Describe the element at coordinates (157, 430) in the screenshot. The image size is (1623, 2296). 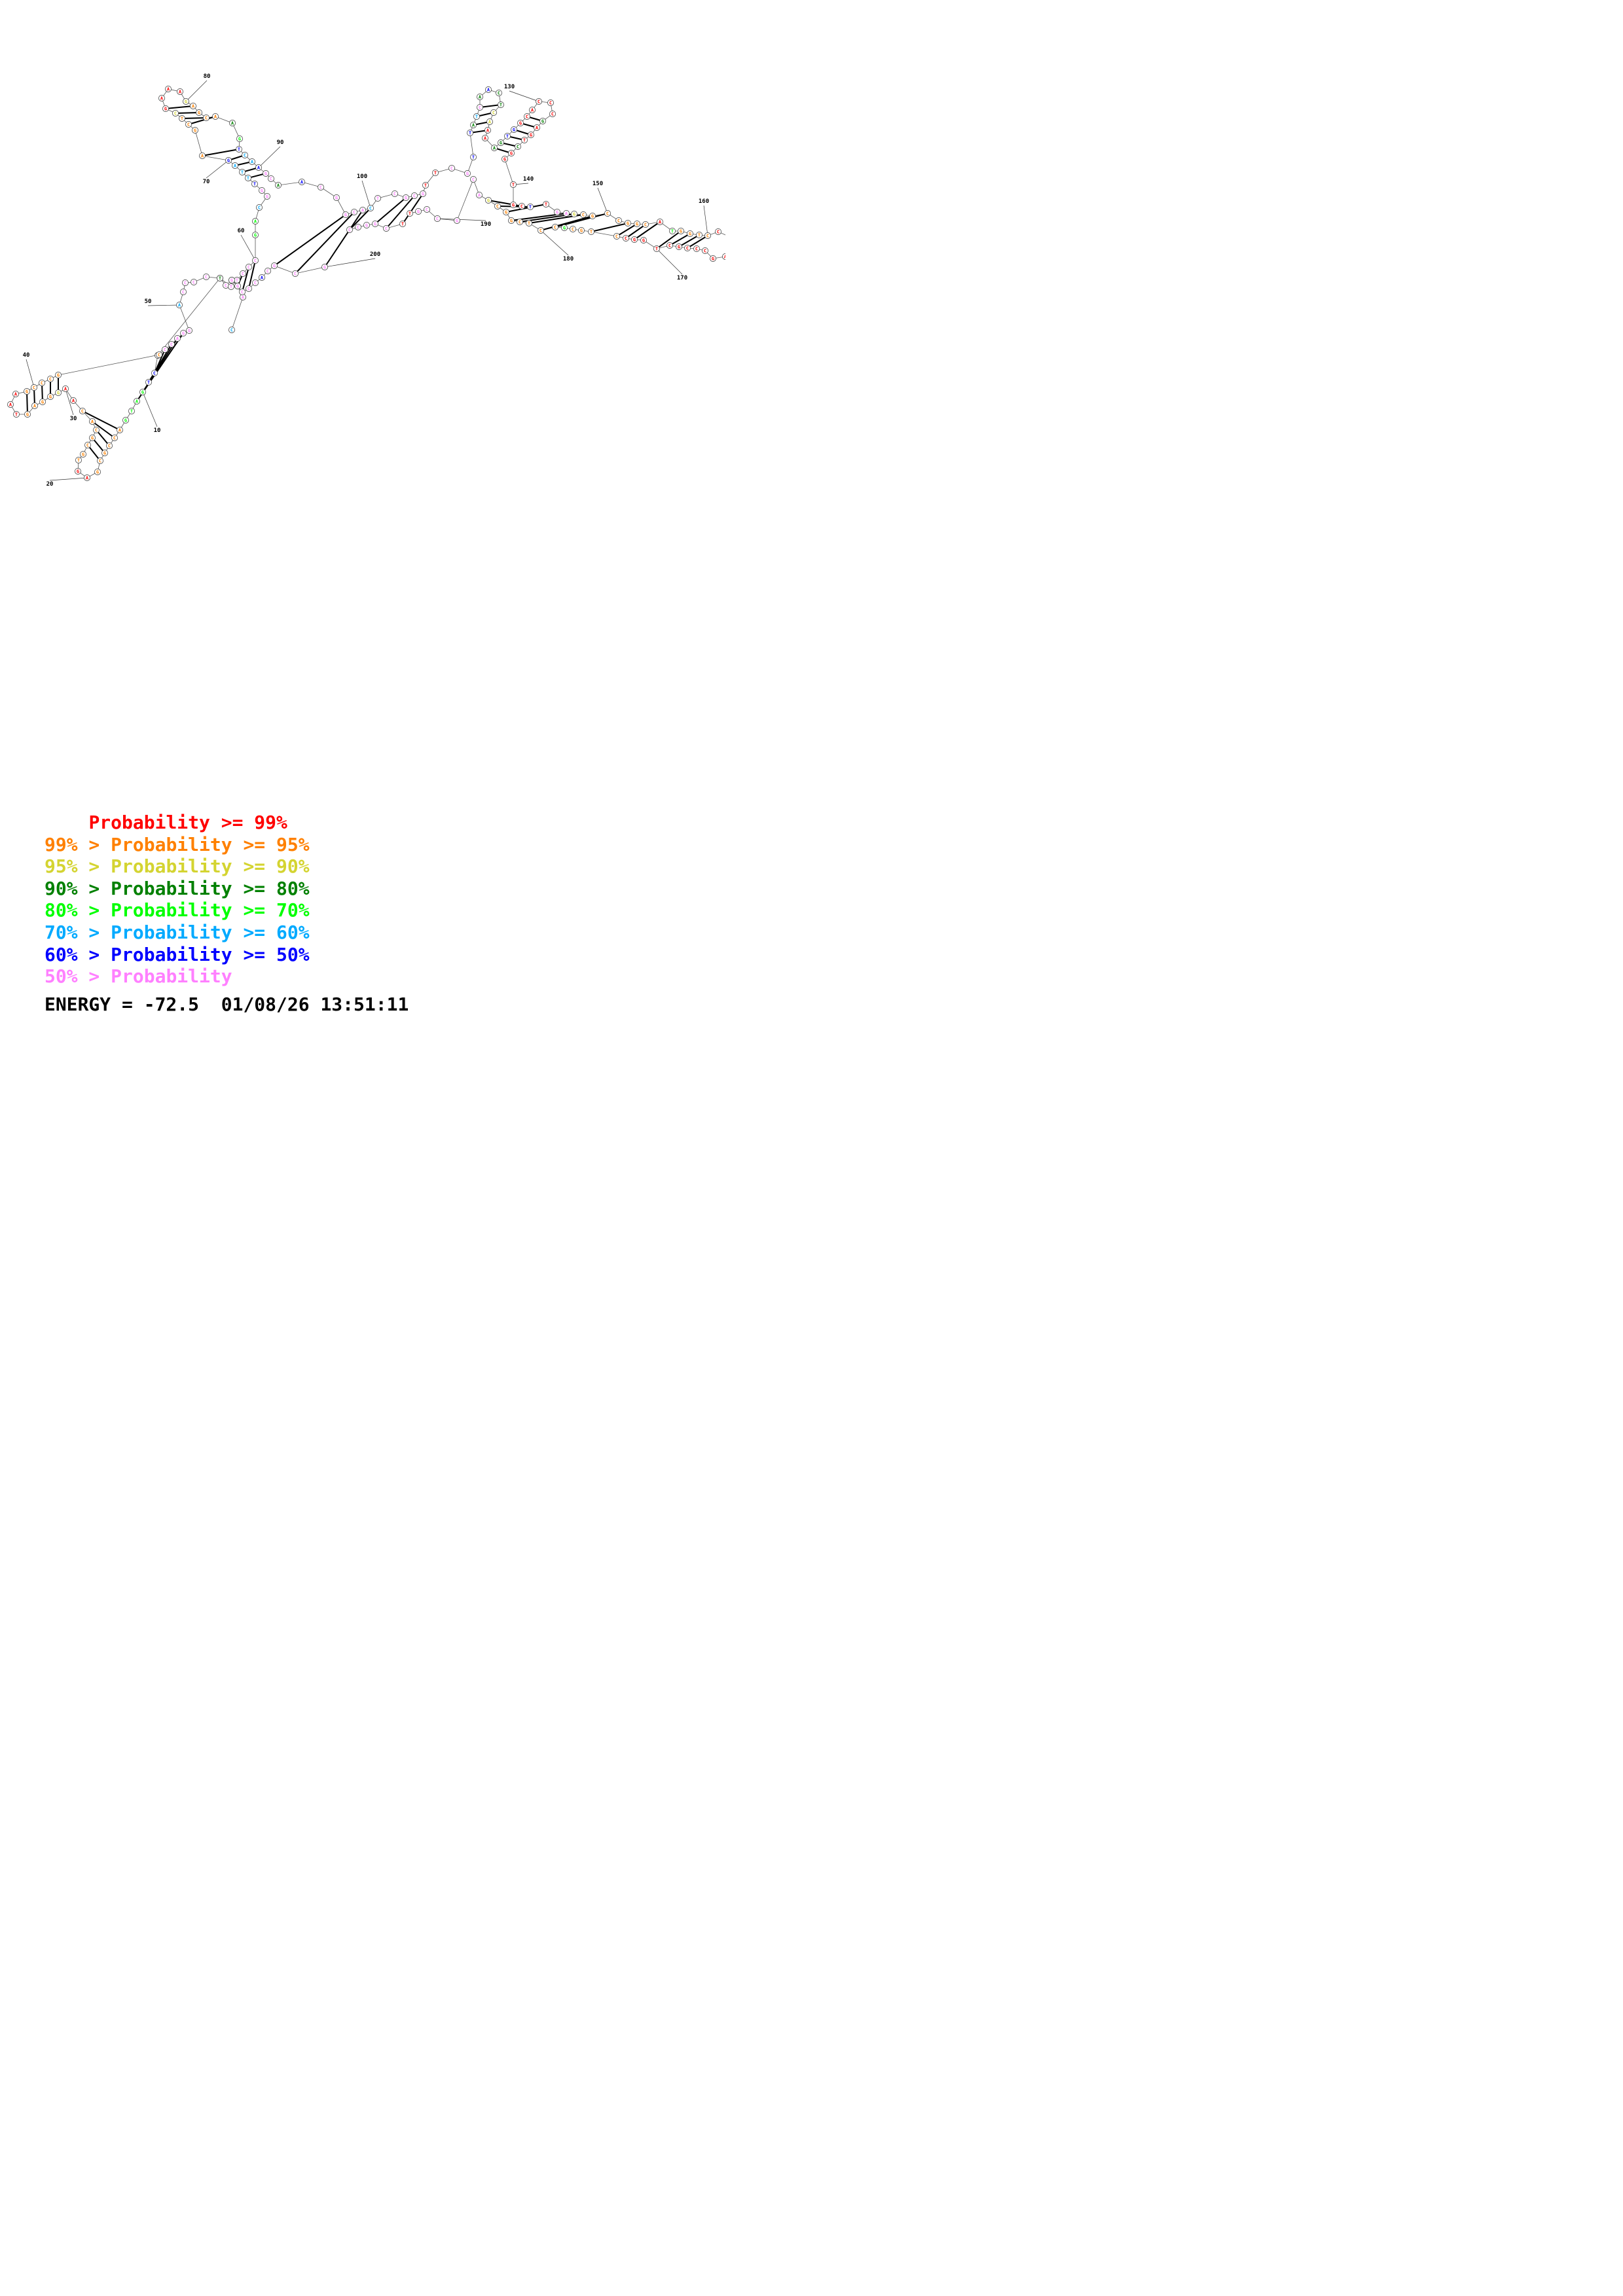
I see `position-label: 10` at that location.